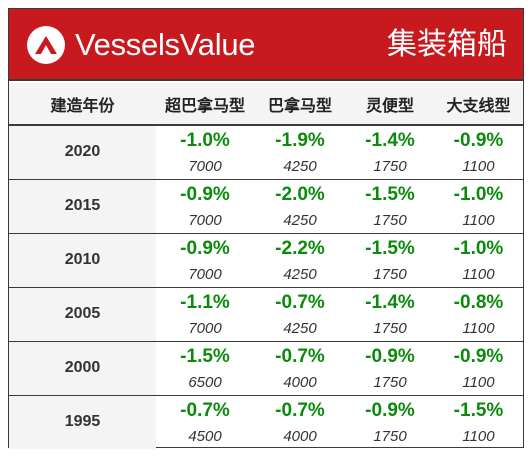  Describe the element at coordinates (300, 152) in the screenshot. I see `value-cell: -1.9% 4250` at that location.